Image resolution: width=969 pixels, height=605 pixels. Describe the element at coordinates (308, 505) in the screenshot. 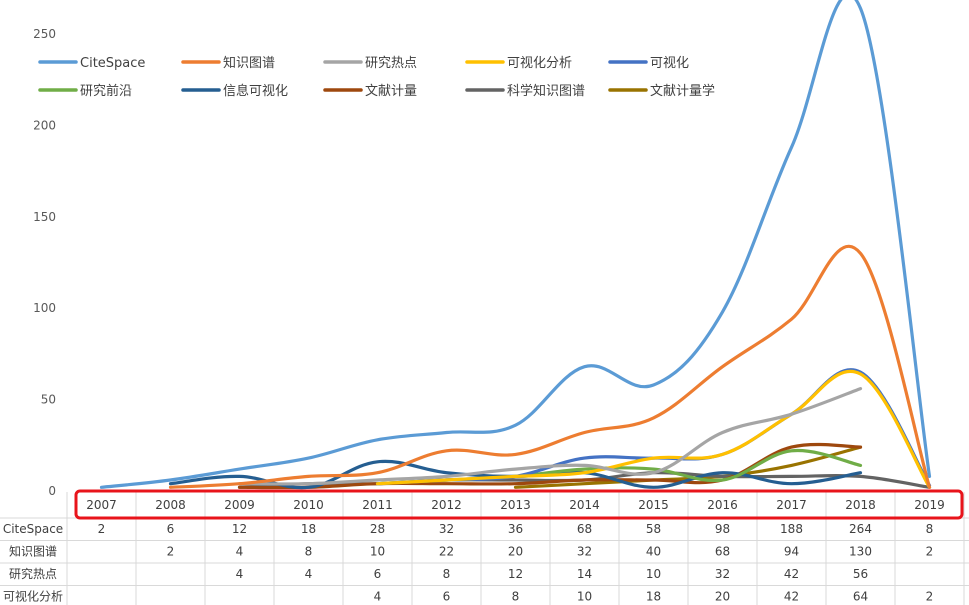

I see `year-label: 2010` at that location.